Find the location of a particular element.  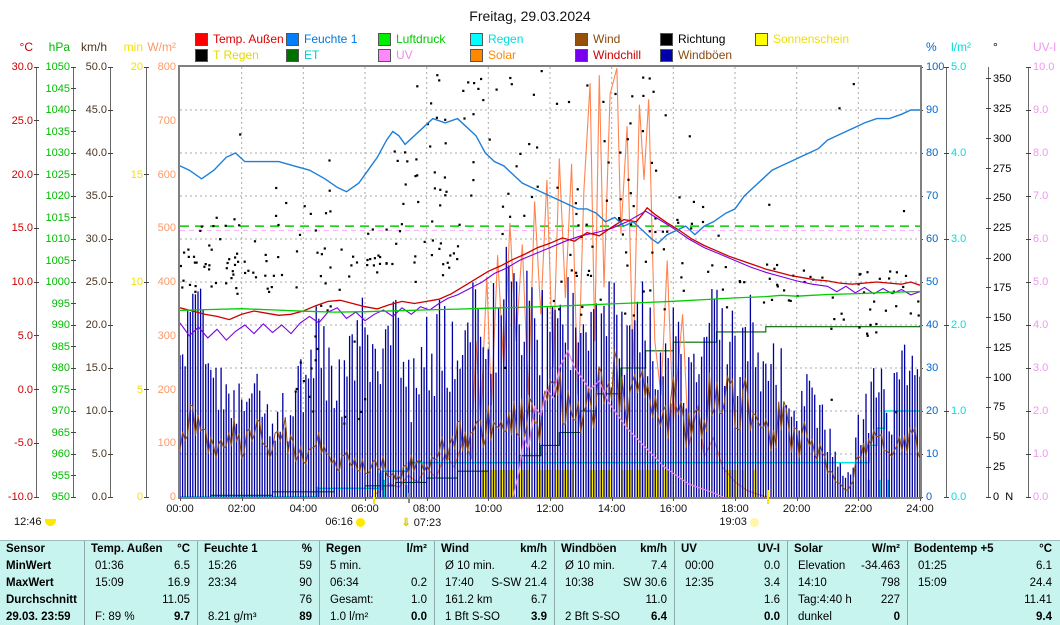

cell-value: 76 is located at coordinates (305, 600).